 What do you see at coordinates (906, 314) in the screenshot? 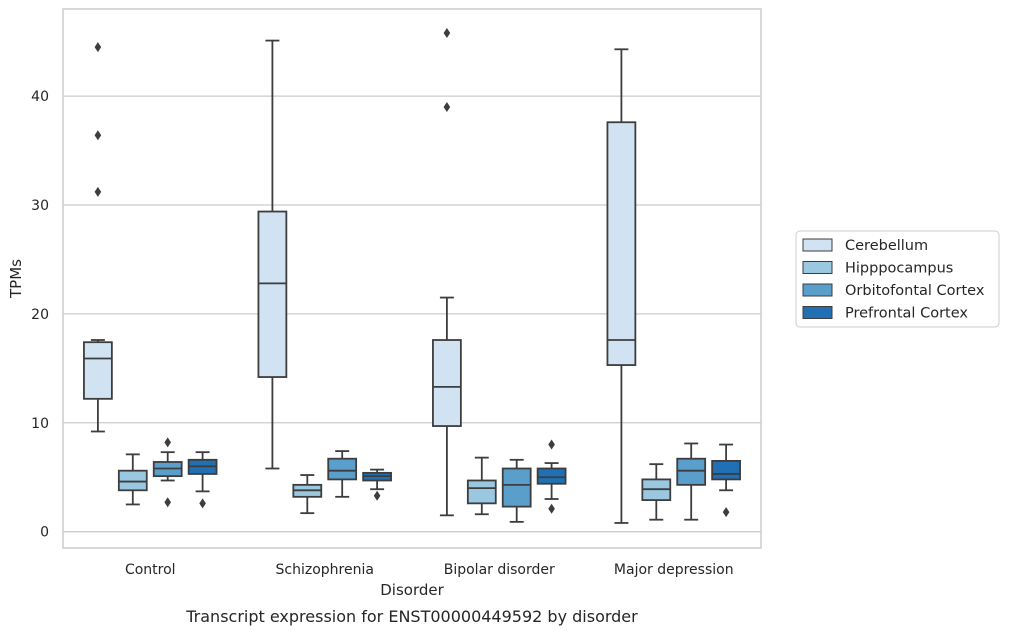
I see `legend-label: Prefrontal Cortex` at bounding box center [906, 314].